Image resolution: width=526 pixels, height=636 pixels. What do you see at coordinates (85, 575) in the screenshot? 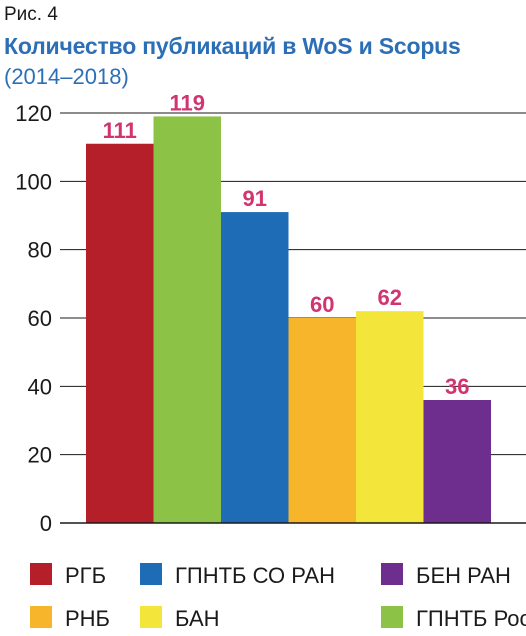
I see `legend-label: РГБ` at bounding box center [85, 575].